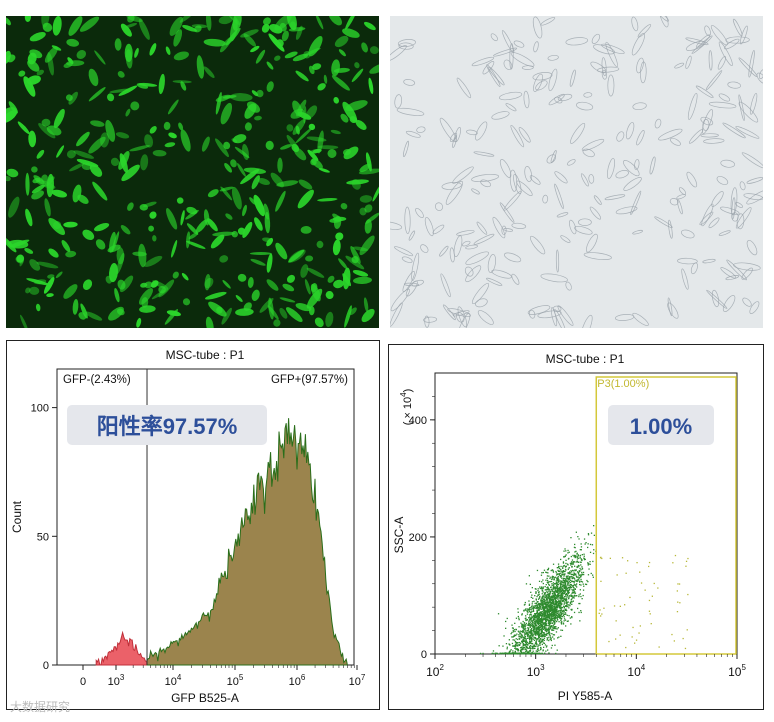 This screenshot has height=722, width=774. What do you see at coordinates (205, 698) in the screenshot?
I see `histogram-xlabel: GFP B525-A` at bounding box center [205, 698].